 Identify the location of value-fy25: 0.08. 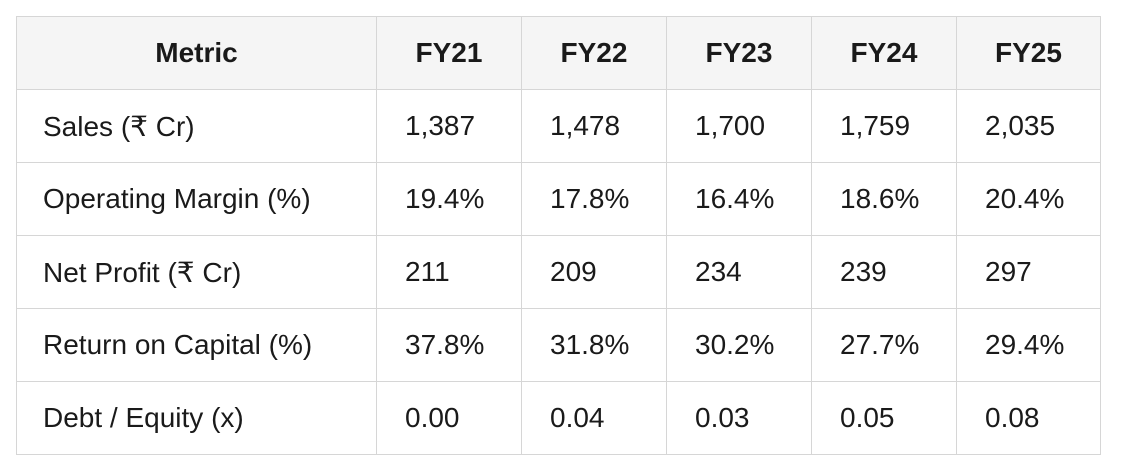
(1028, 418).